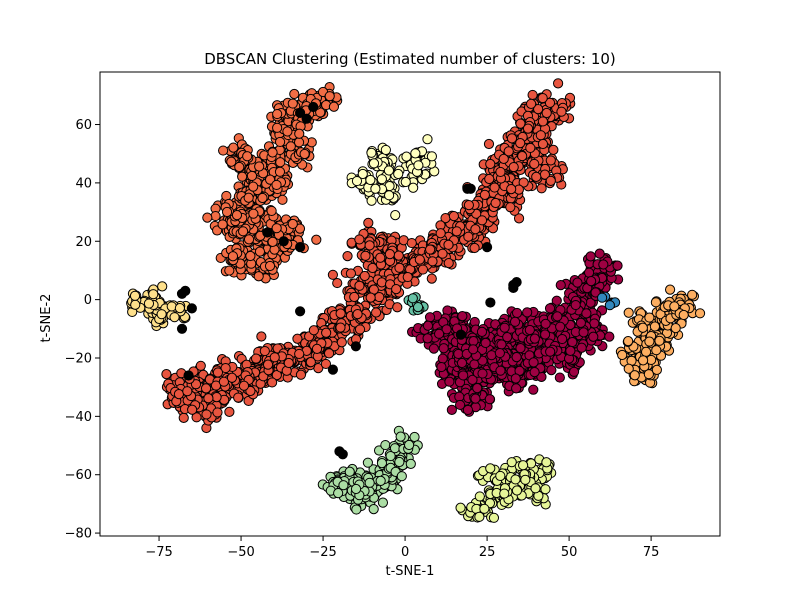  Describe the element at coordinates (78, 475) in the screenshot. I see `y-tick-label: −60` at that location.